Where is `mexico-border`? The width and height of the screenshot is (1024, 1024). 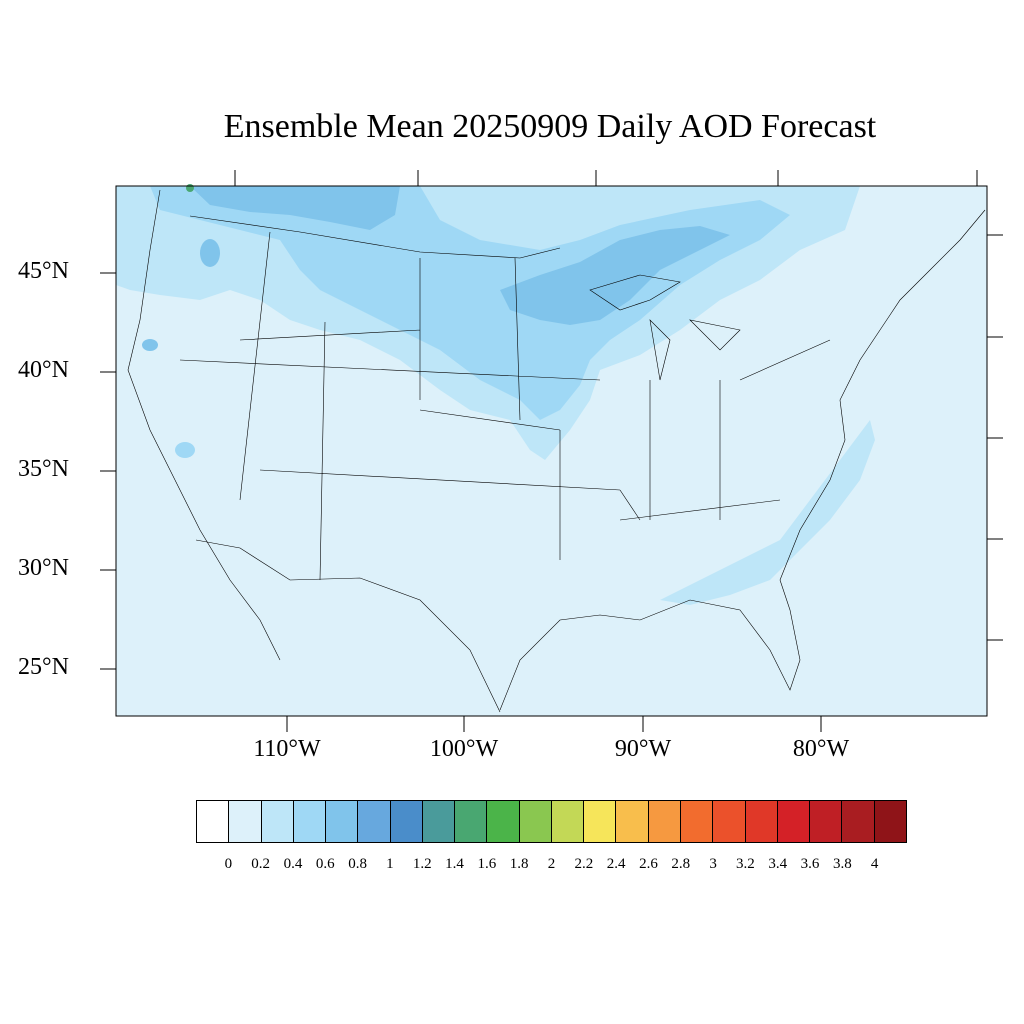 mexico-border is located at coordinates (348, 626).